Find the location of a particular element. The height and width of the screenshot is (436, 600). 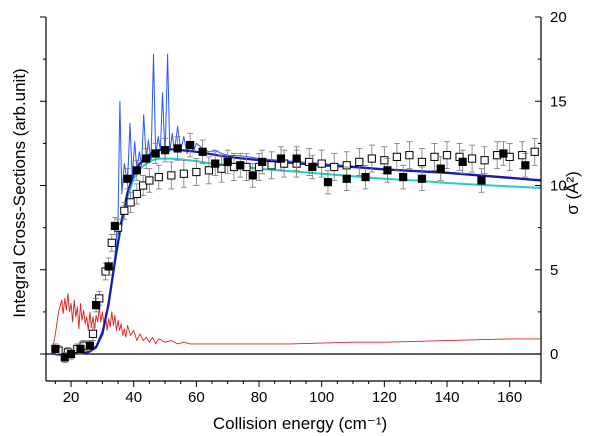

y-axis-left-title: Integral Cross-Sections (arb.unit) is located at coordinates (19, 192).